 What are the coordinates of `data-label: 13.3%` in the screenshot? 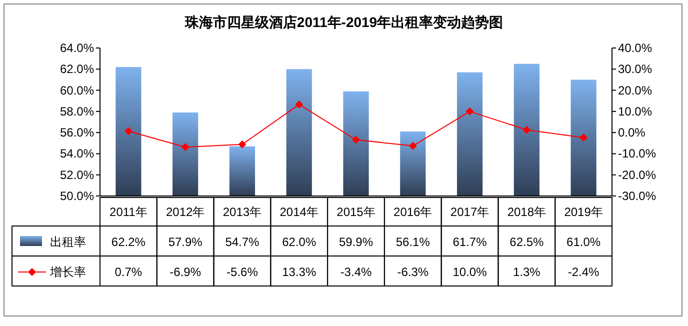 It's located at (299, 272).